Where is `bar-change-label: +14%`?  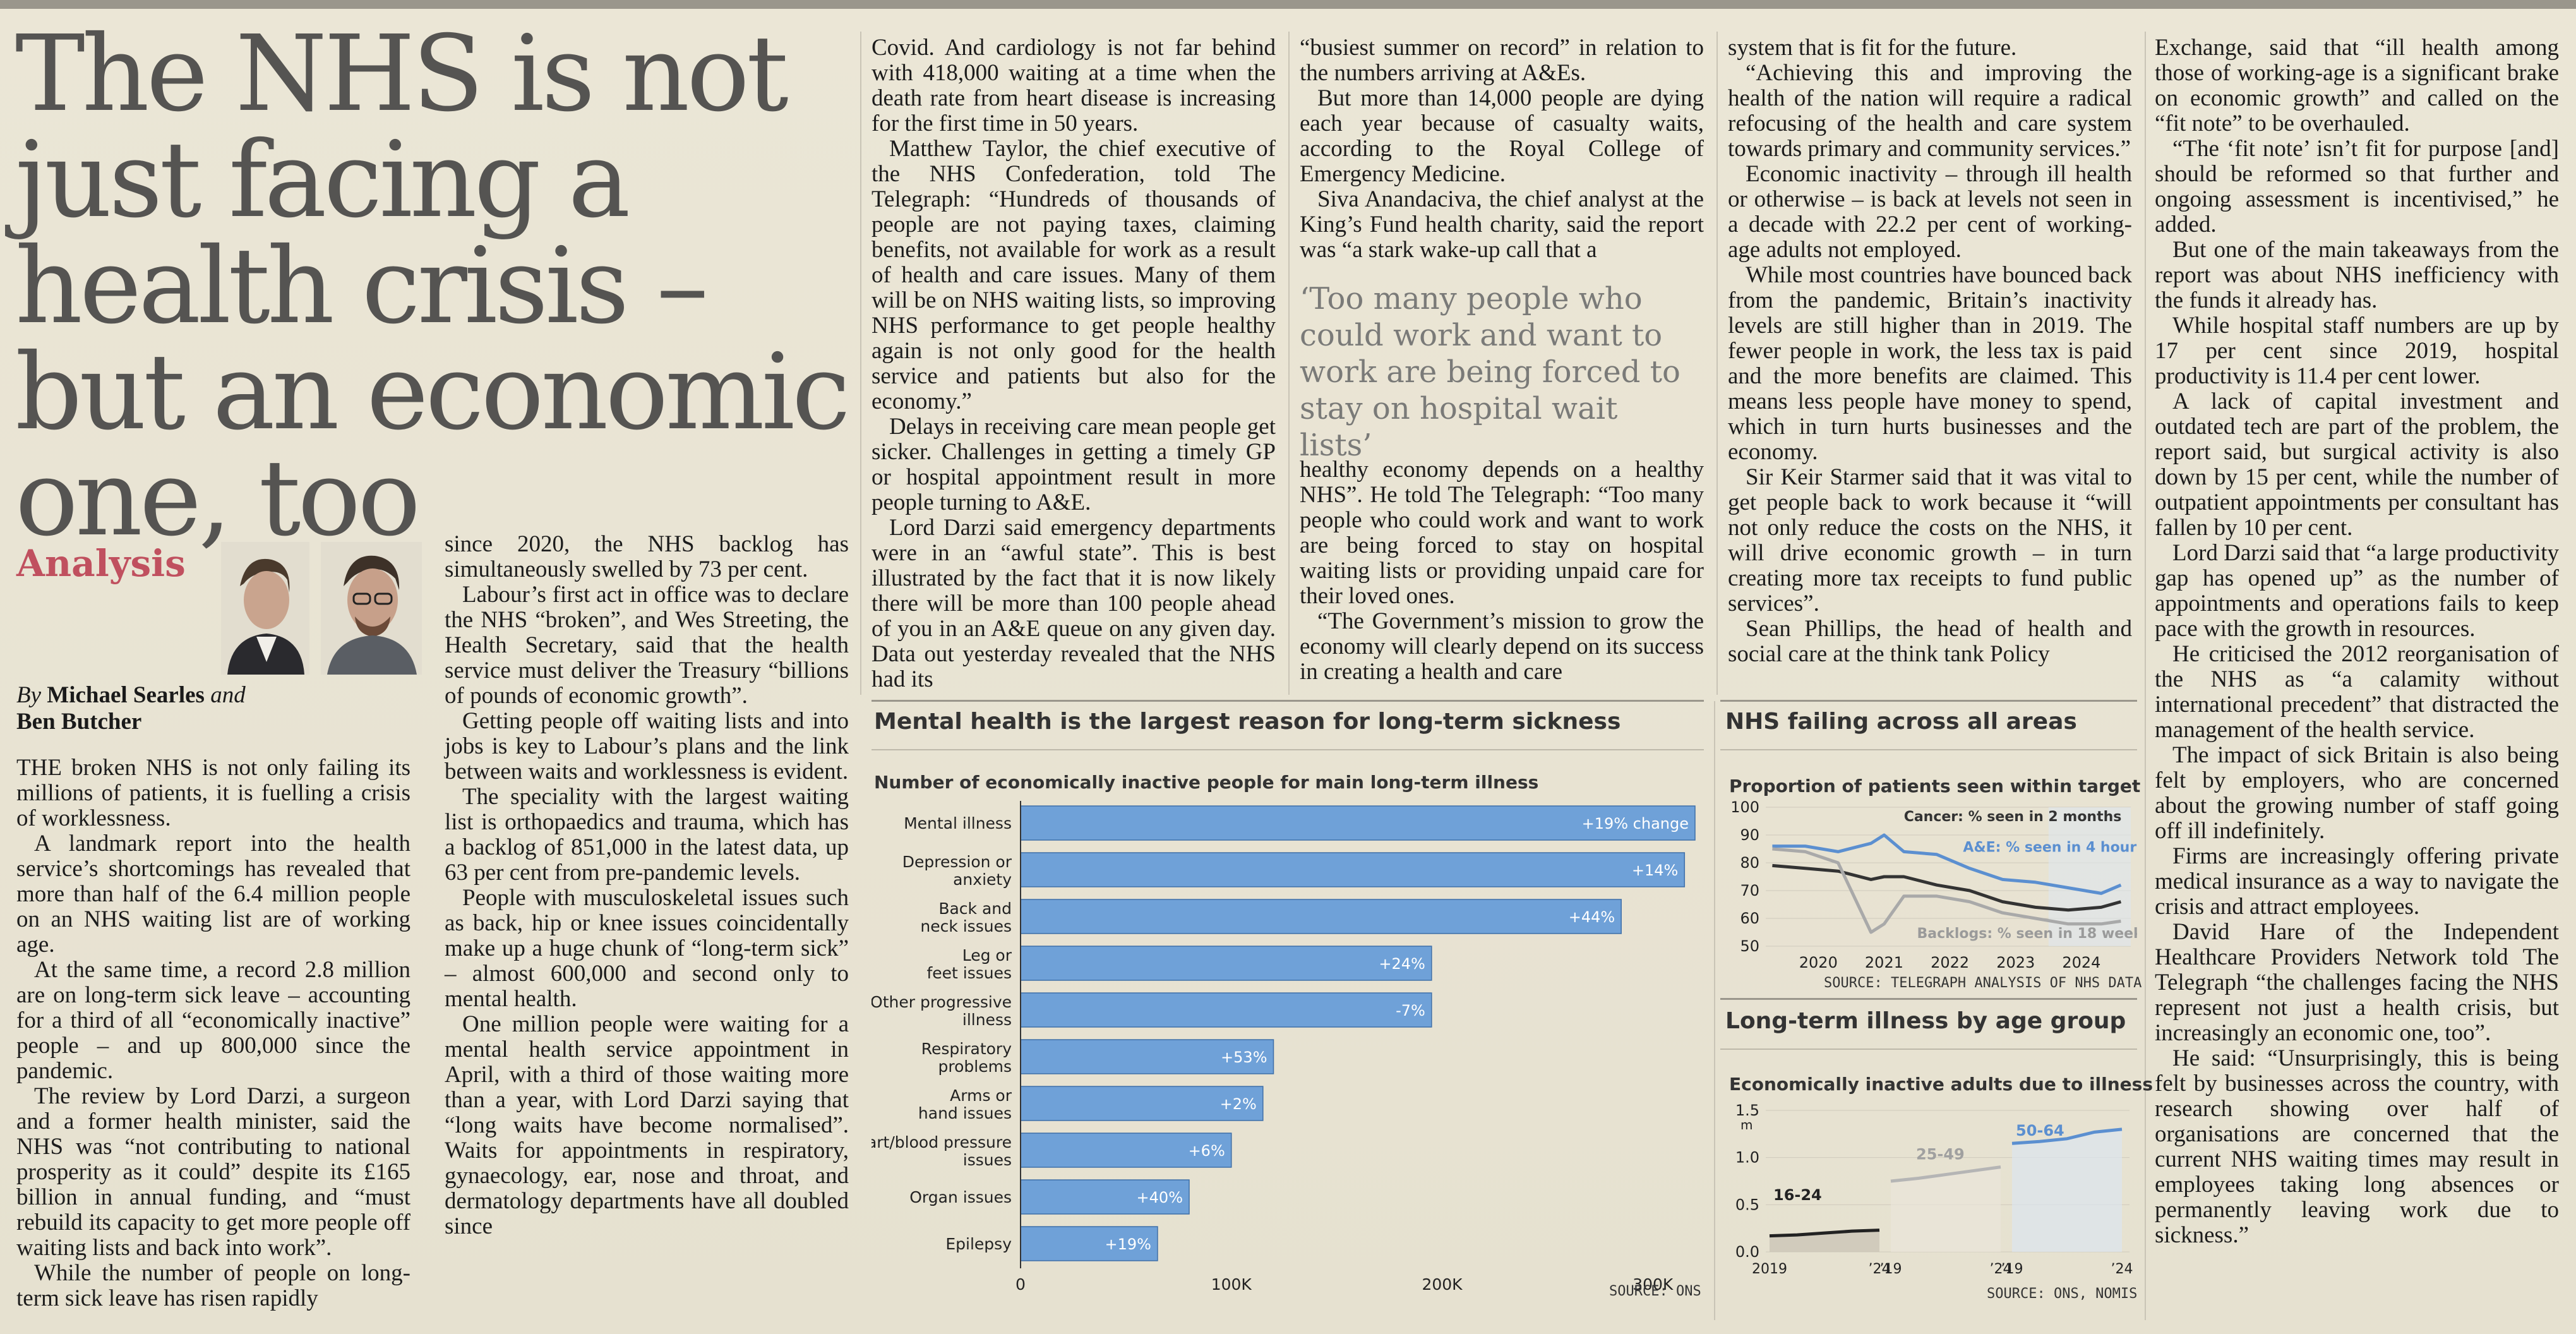 bar-change-label: +14% is located at coordinates (1655, 870).